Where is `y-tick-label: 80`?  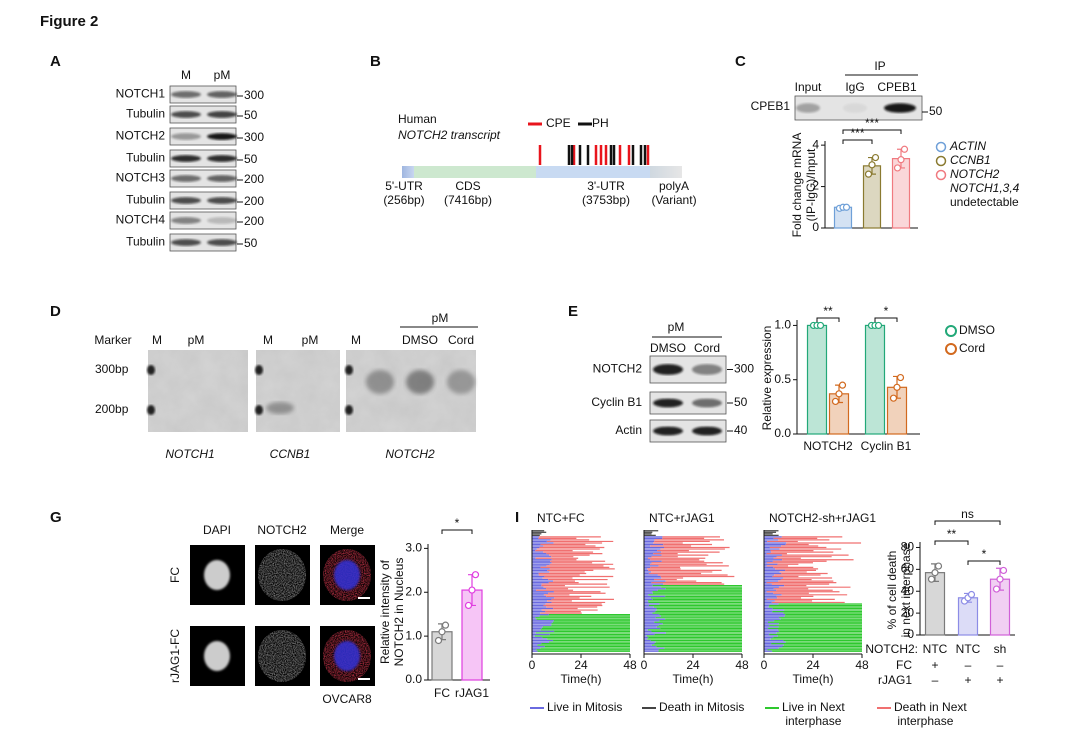
y-tick-label: 80 is located at coordinates (908, 547).